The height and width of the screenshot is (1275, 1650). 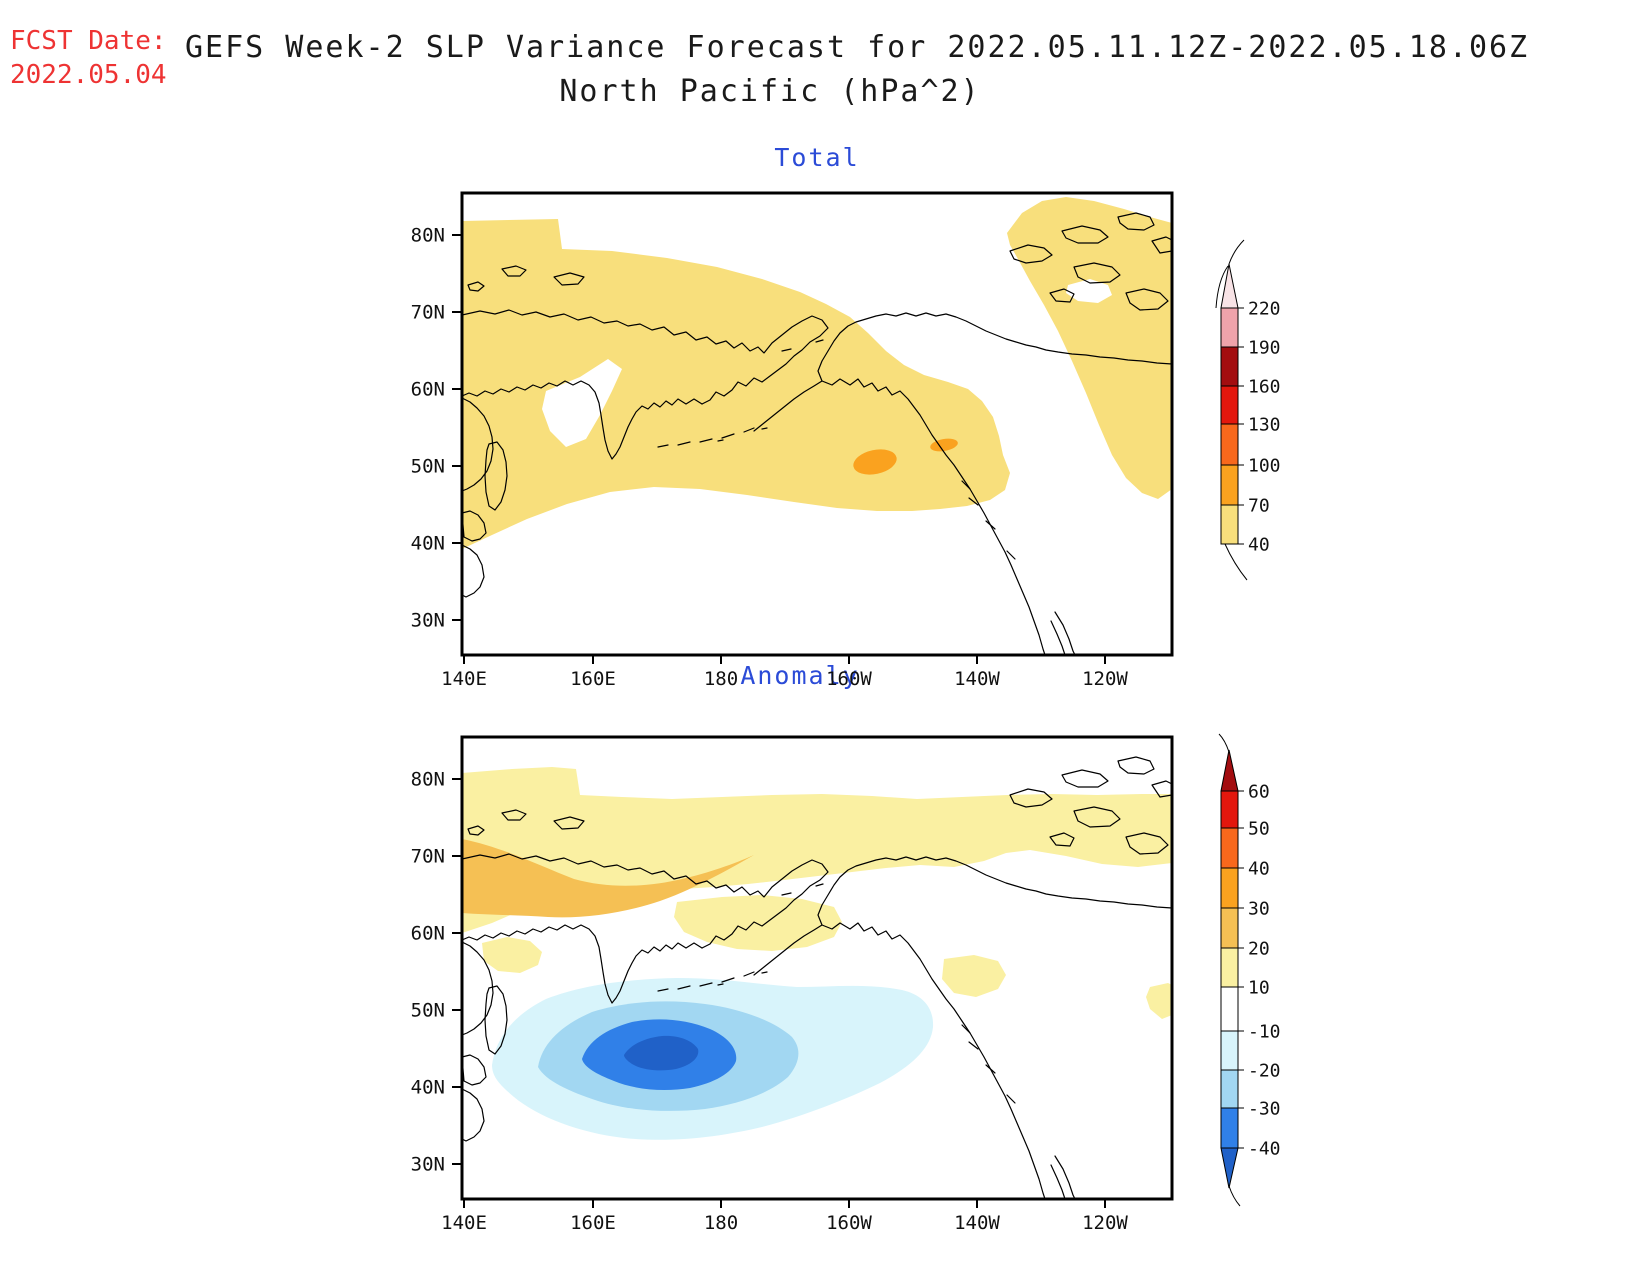 What do you see at coordinates (1232, 969) in the screenshot?
I see `colorbar-anomaly` at bounding box center [1232, 969].